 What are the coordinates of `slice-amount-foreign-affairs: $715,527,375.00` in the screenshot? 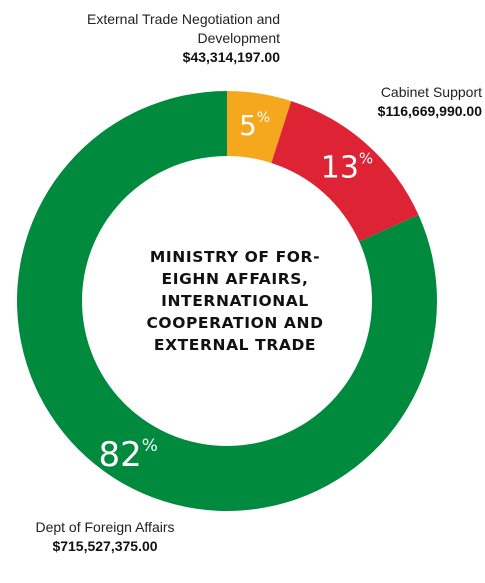 It's located at (105, 546).